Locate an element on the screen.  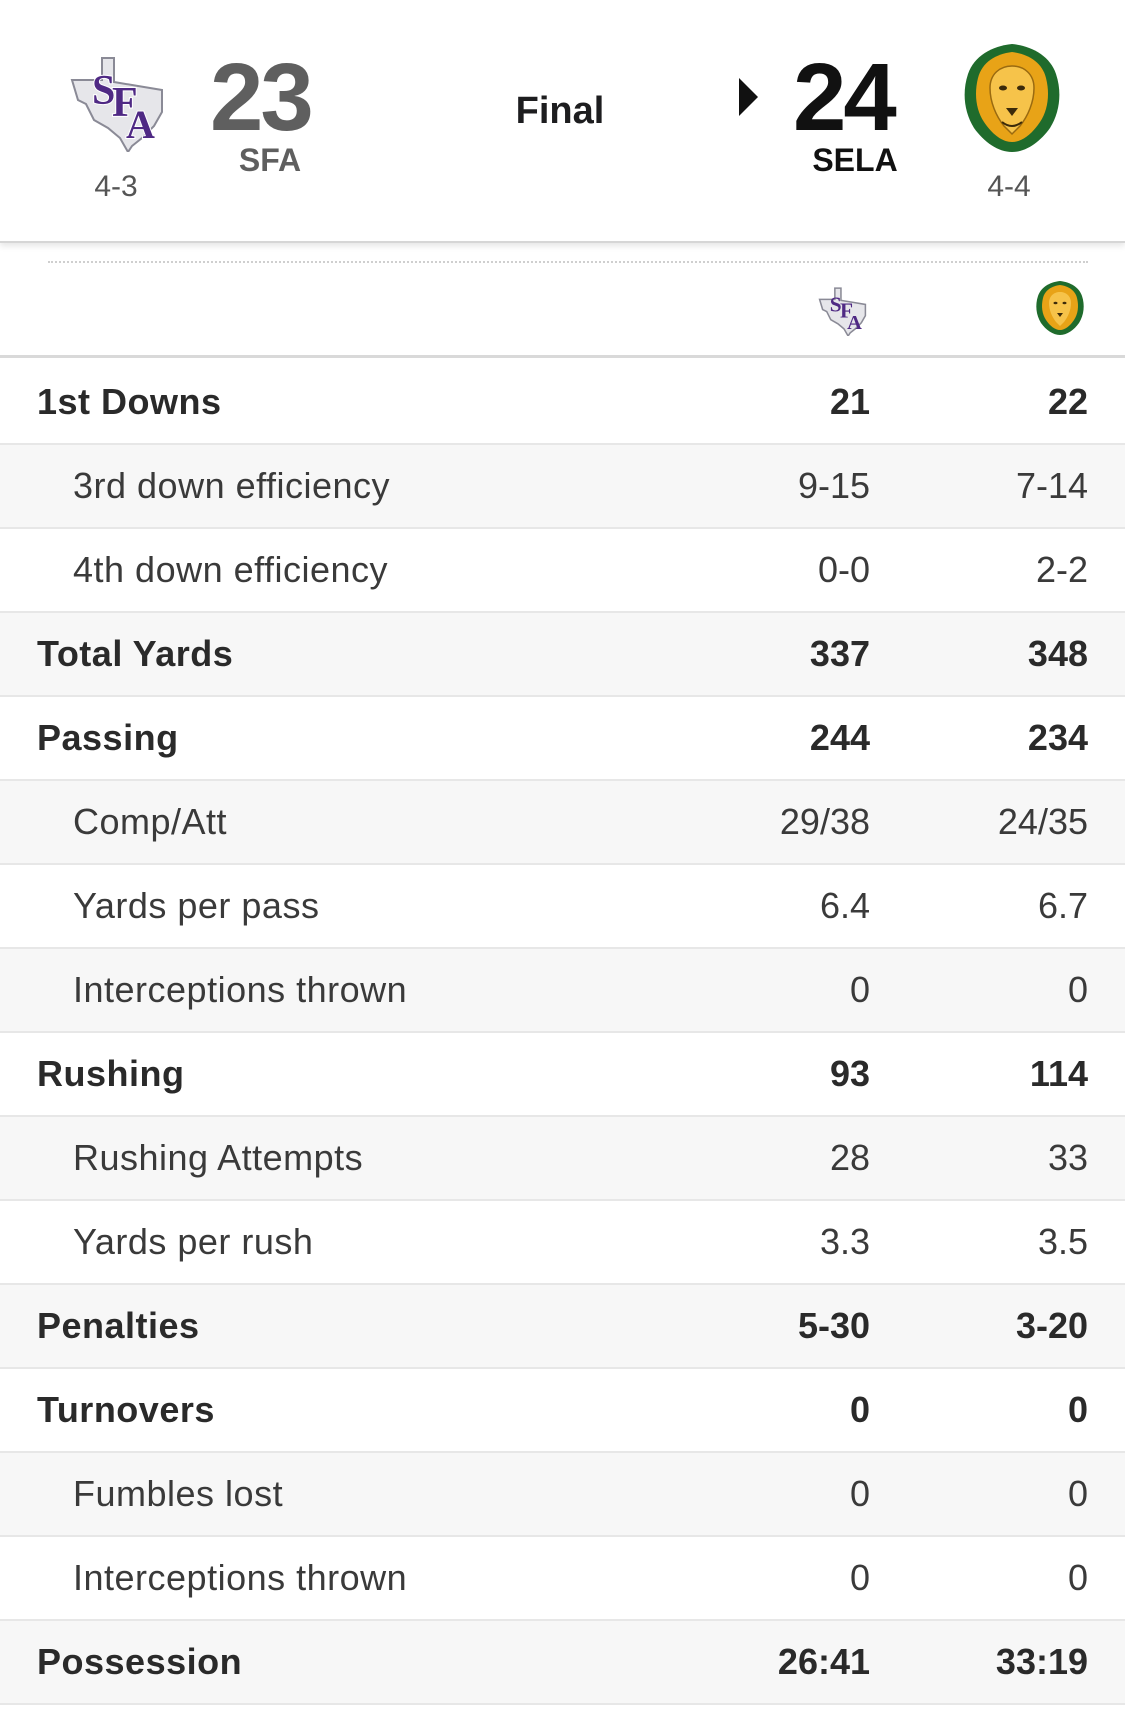
stat-label: Penalties is located at coordinates (118, 1325).